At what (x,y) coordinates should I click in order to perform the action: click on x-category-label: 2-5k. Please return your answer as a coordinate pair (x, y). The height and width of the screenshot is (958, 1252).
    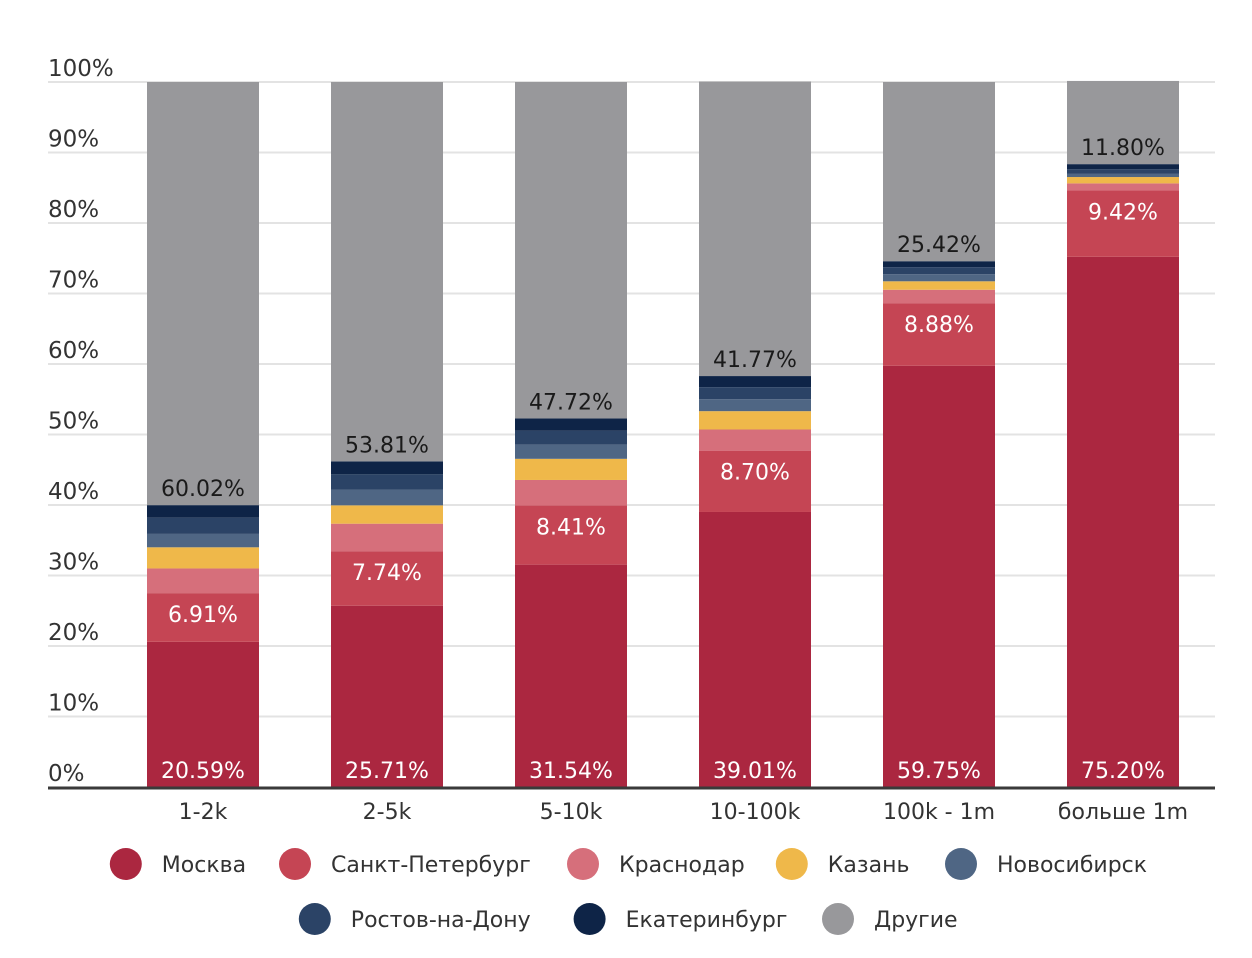
    Looking at the image, I should click on (387, 812).